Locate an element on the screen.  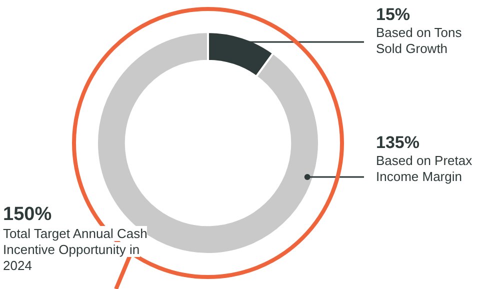
text: 150% is located at coordinates (27, 214).